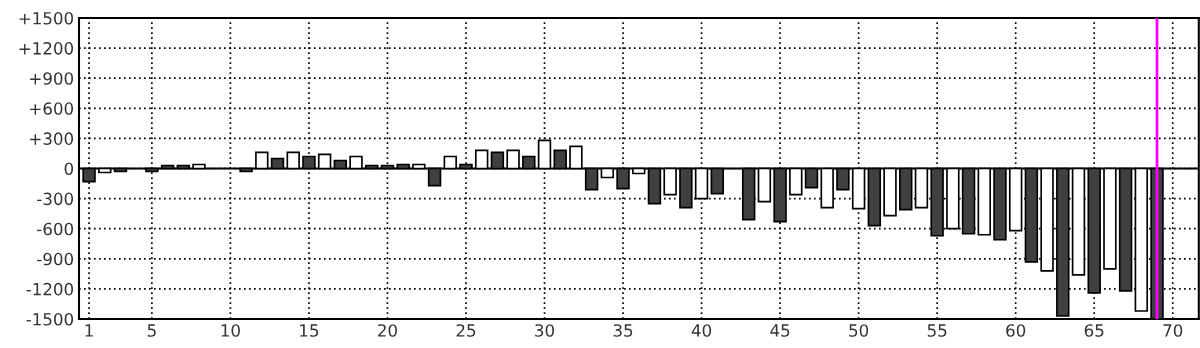 Image resolution: width=1200 pixels, height=348 pixels. I want to click on y-tick-label: +1500, so click(46, 18).